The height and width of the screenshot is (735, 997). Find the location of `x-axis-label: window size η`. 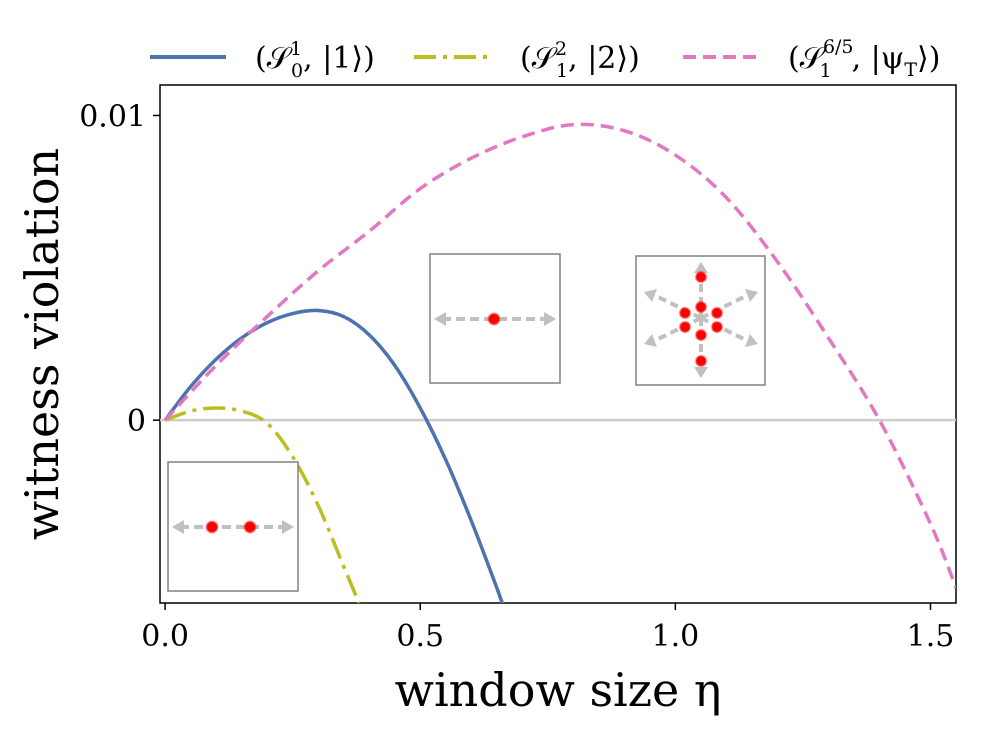

x-axis-label: window size η is located at coordinates (558, 690).